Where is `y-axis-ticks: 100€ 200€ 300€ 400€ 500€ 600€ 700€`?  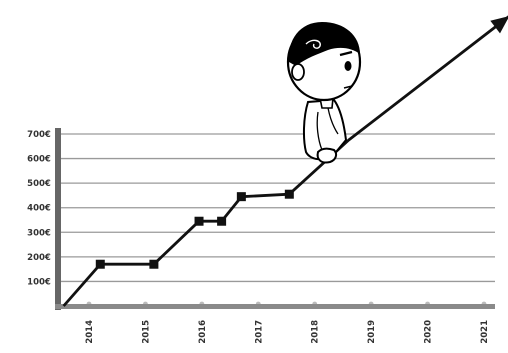 y-axis-ticks: 100€ 200€ 300€ 400€ 500€ 600€ 700€ is located at coordinates (39, 208).